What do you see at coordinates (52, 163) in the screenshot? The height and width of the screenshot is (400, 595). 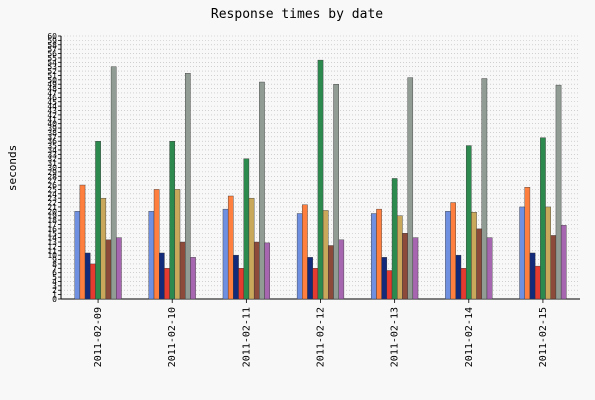 I see `y-tick-label: 31` at bounding box center [52, 163].